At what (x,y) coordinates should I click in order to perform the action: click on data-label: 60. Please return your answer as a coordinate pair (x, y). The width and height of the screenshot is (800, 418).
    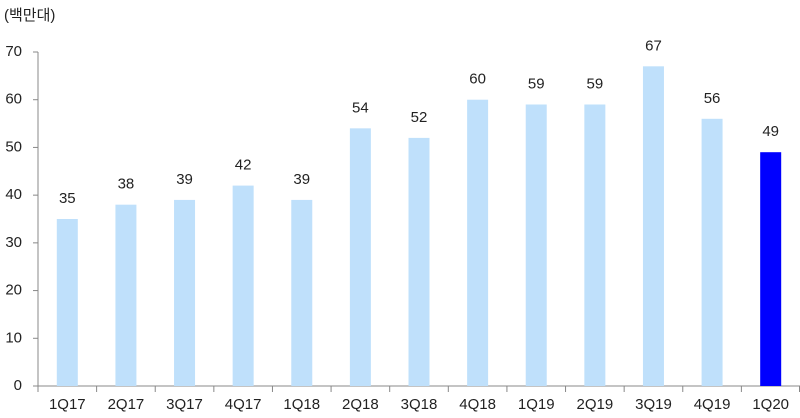
    Looking at the image, I should click on (477, 79).